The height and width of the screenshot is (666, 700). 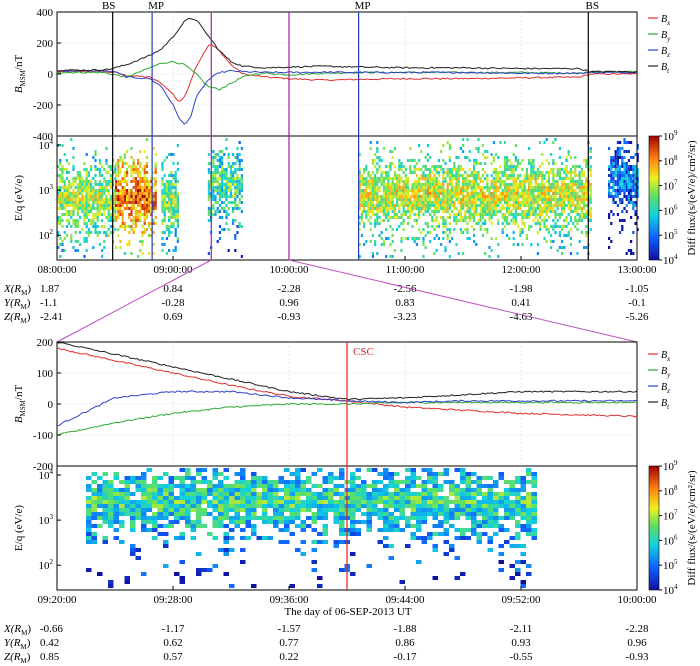 What do you see at coordinates (45, 146) in the screenshot?
I see `tick-base: 10` at bounding box center [45, 146].